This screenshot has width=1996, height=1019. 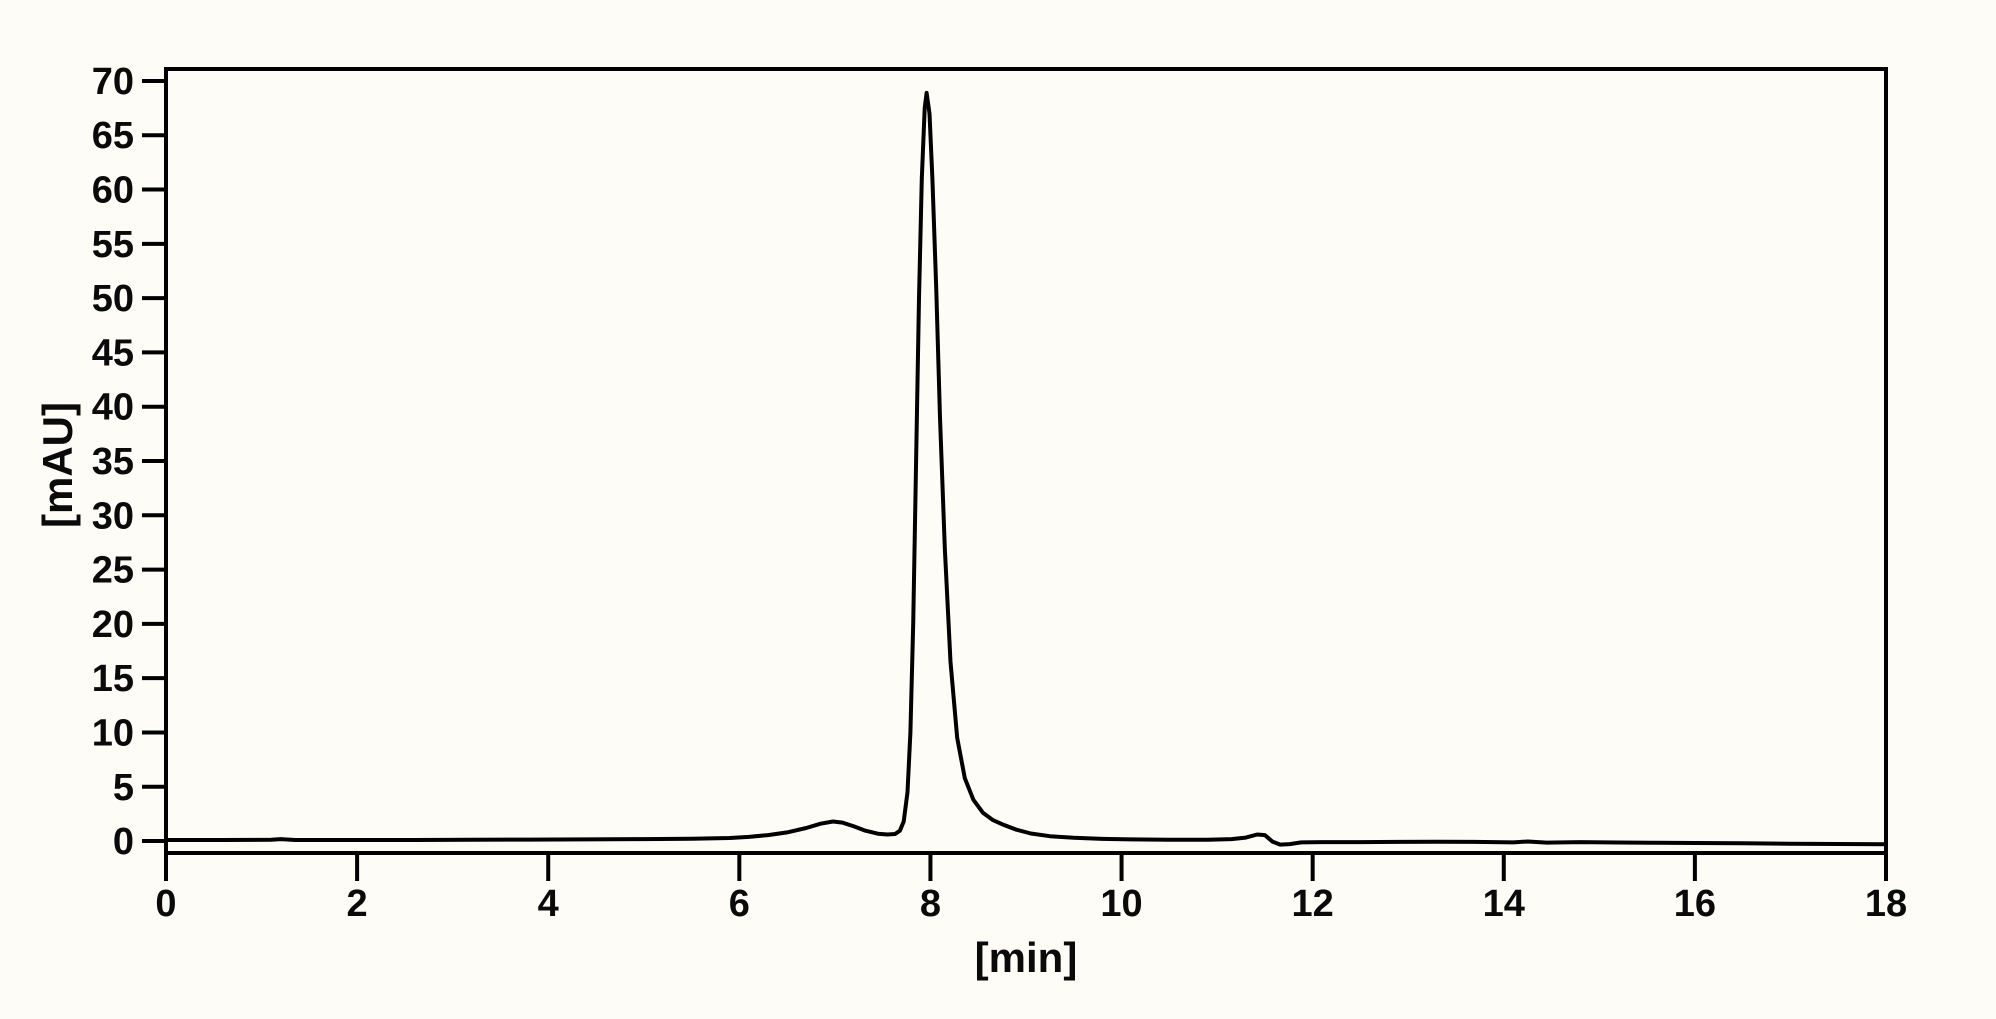 I want to click on y-tick-label: 10, so click(x=113, y=733).